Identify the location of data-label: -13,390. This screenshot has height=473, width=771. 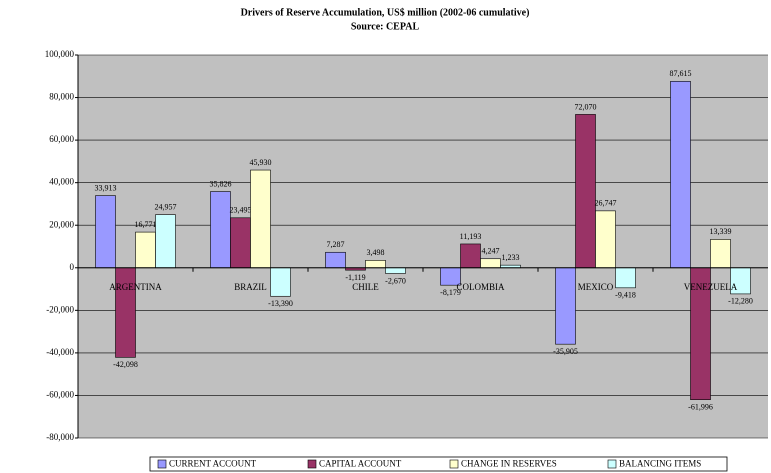
(280, 303).